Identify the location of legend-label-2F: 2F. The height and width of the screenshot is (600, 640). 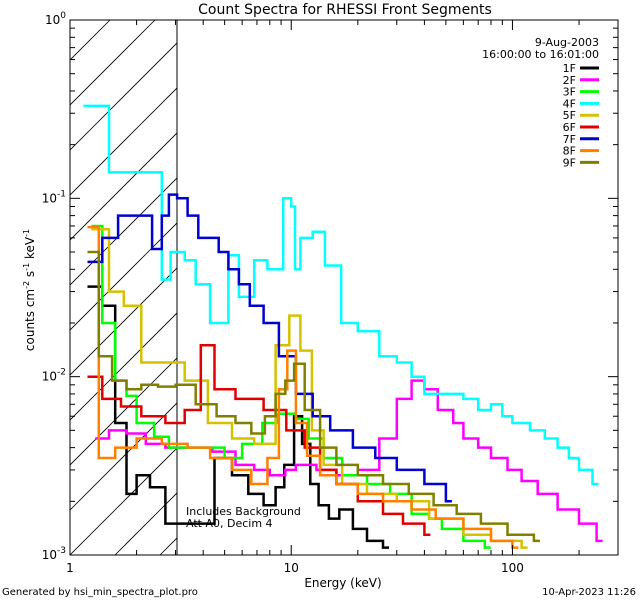
(569, 80).